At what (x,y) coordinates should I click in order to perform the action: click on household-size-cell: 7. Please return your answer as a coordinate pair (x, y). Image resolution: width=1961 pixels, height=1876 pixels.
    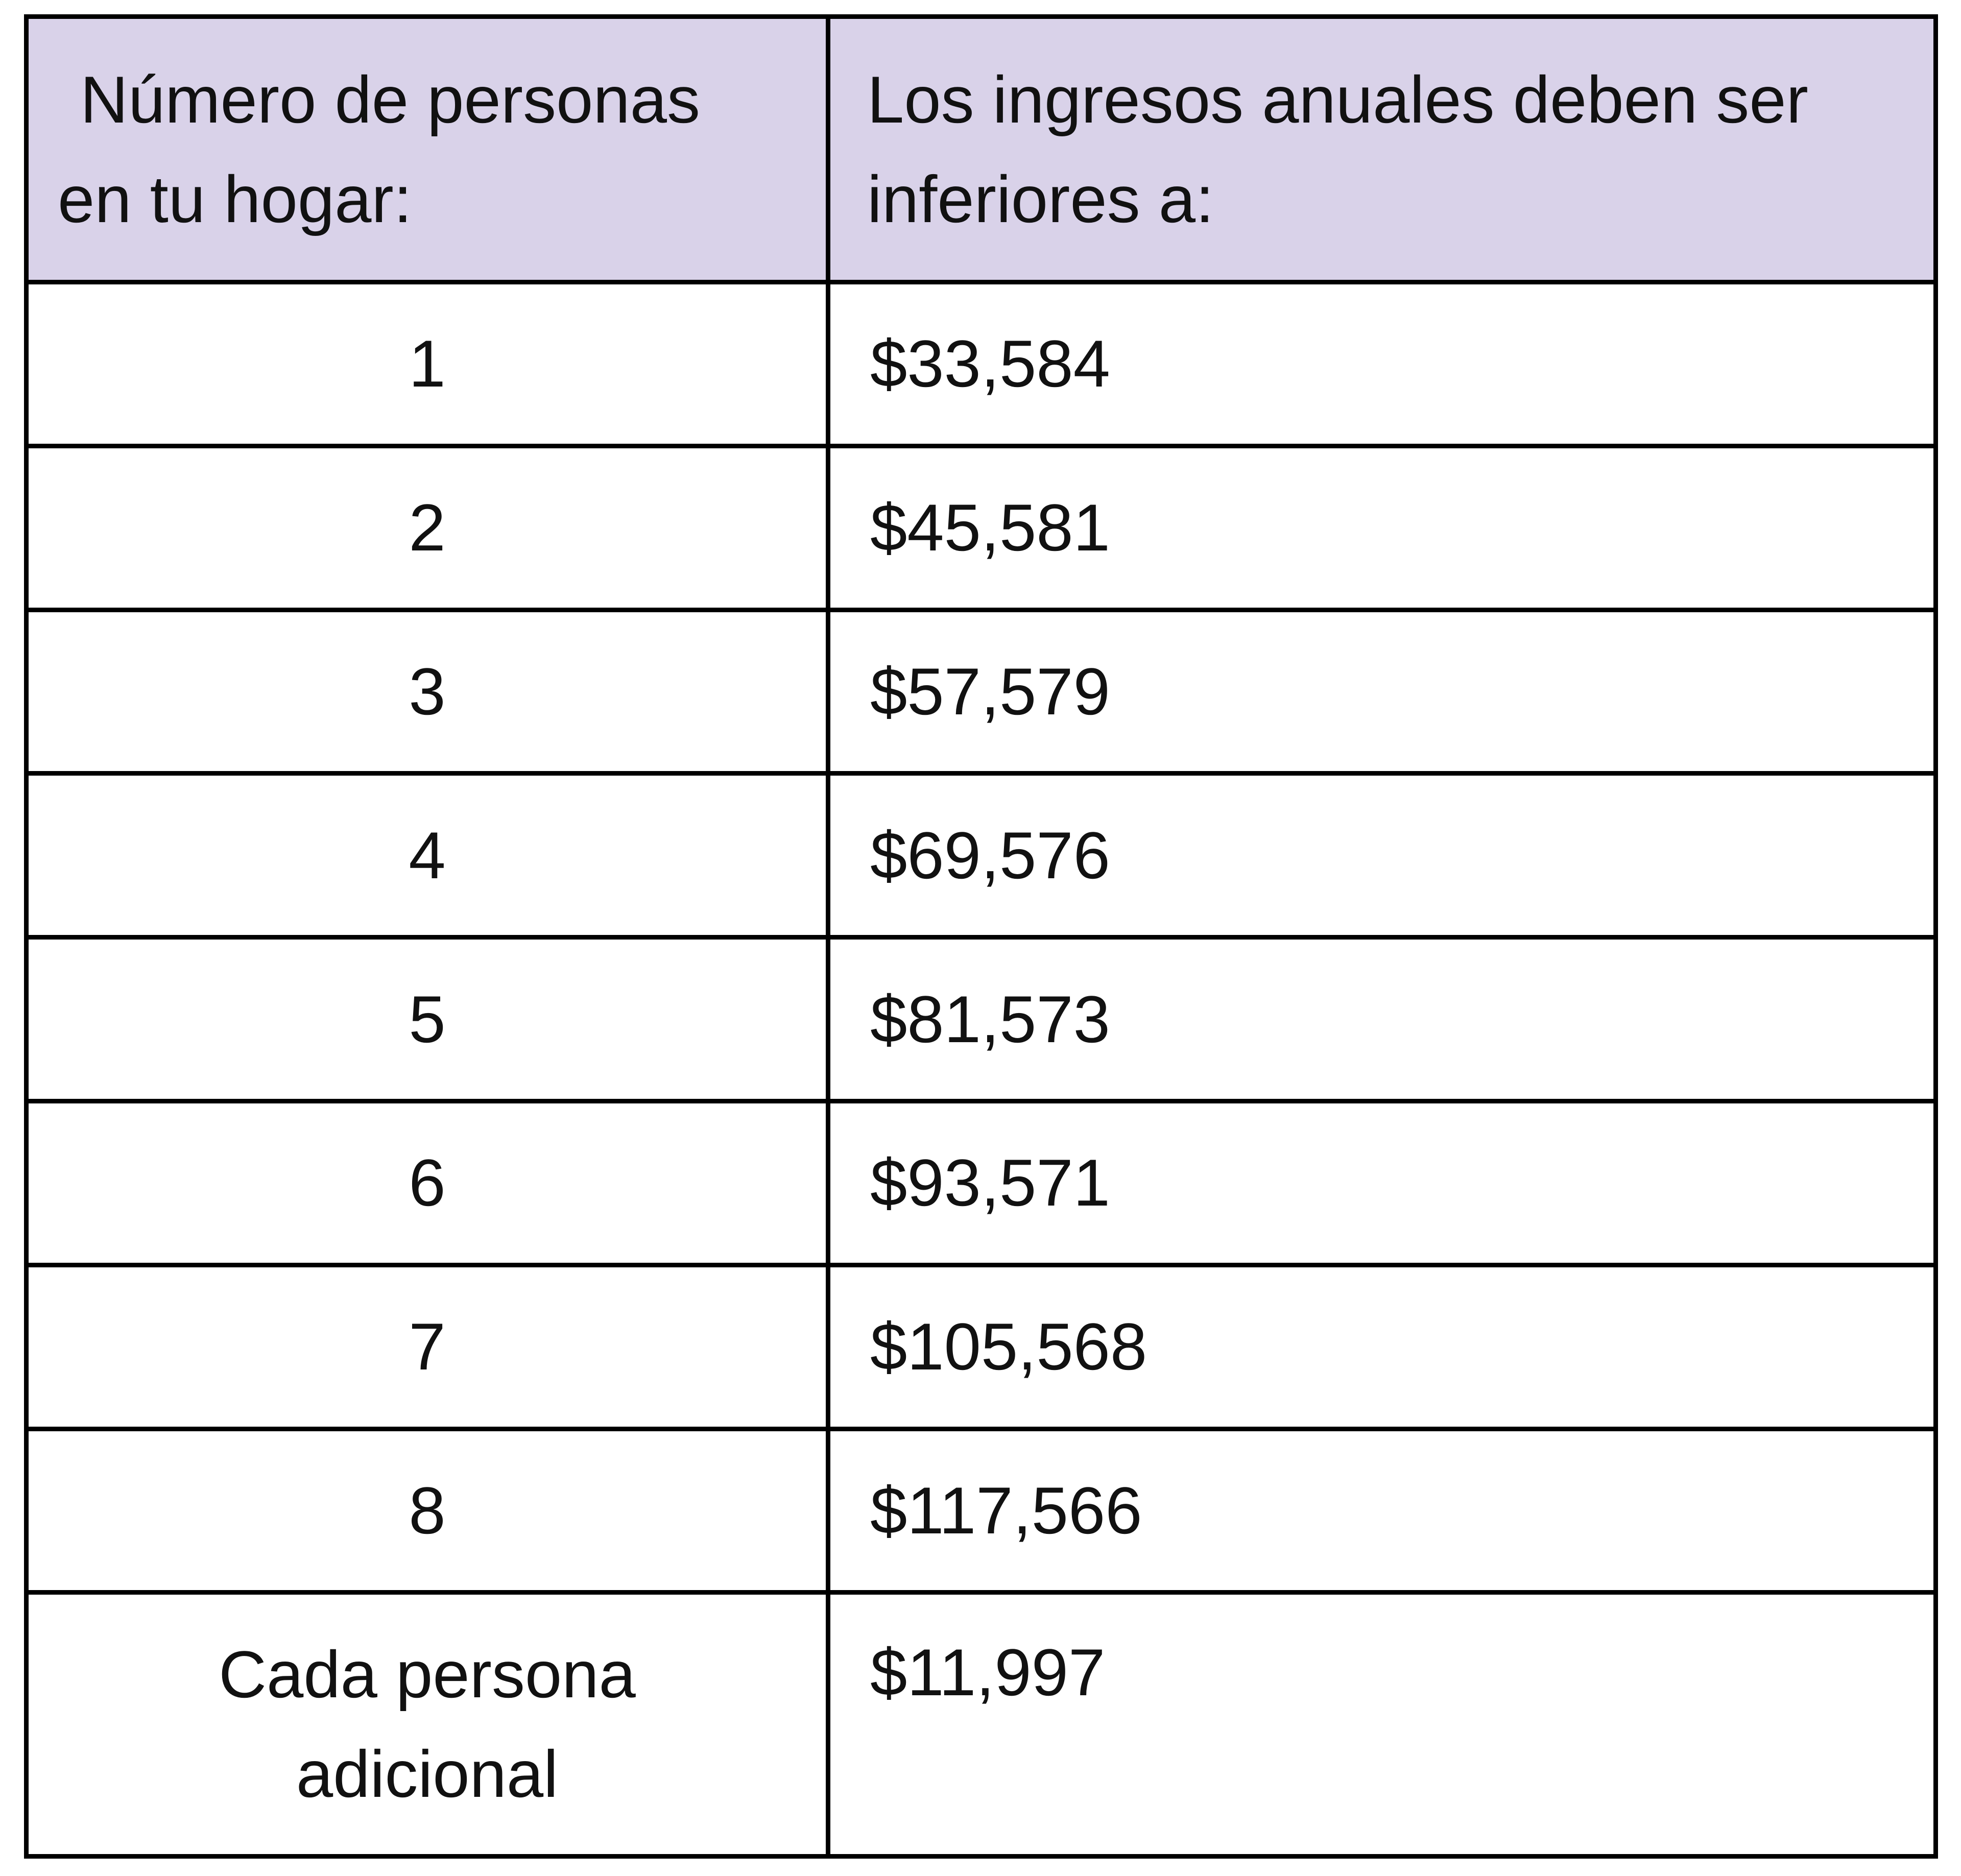
    Looking at the image, I should click on (427, 1346).